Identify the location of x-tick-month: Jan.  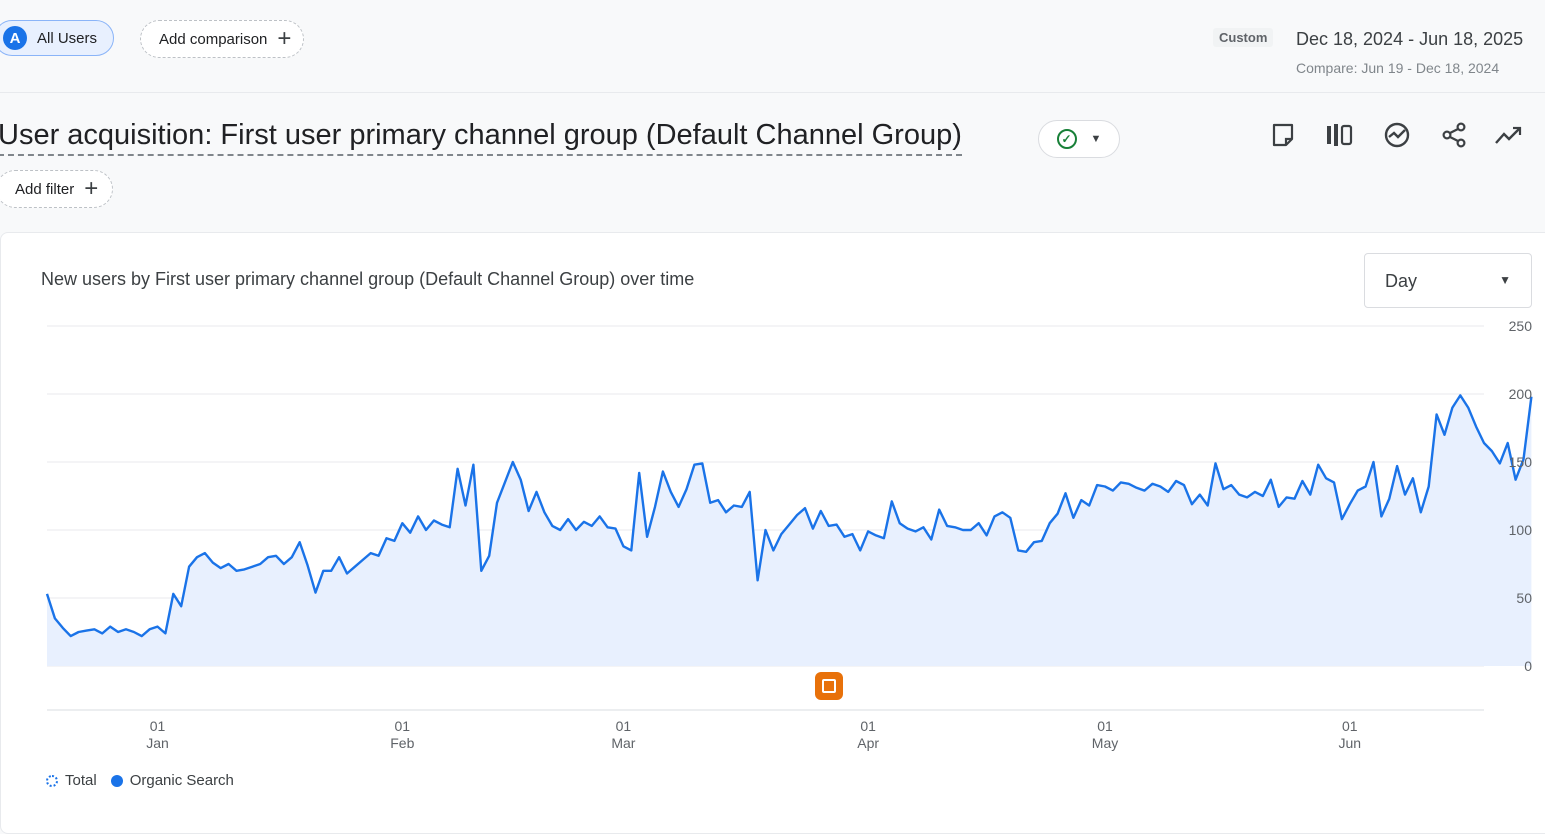
(157, 743).